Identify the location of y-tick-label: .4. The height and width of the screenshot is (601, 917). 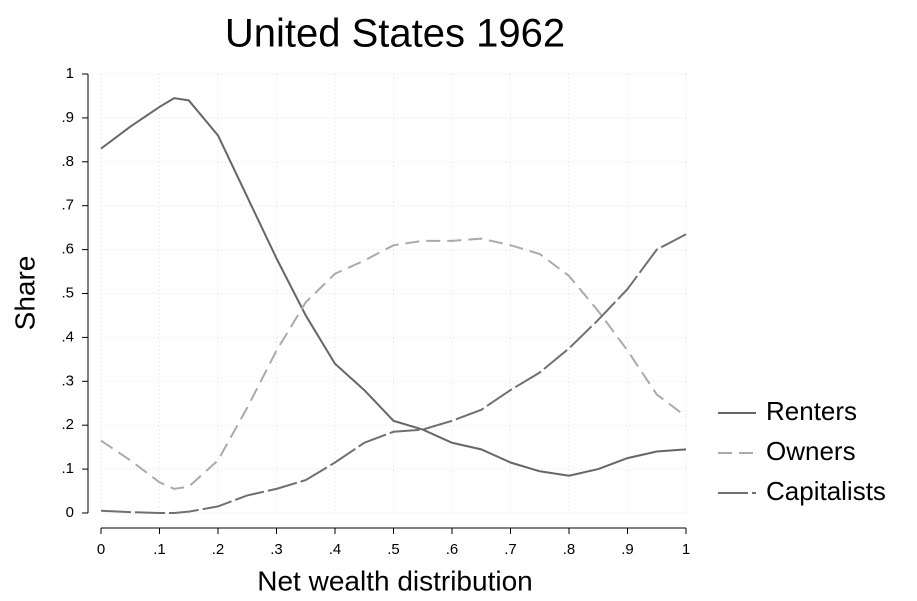
(67, 336).